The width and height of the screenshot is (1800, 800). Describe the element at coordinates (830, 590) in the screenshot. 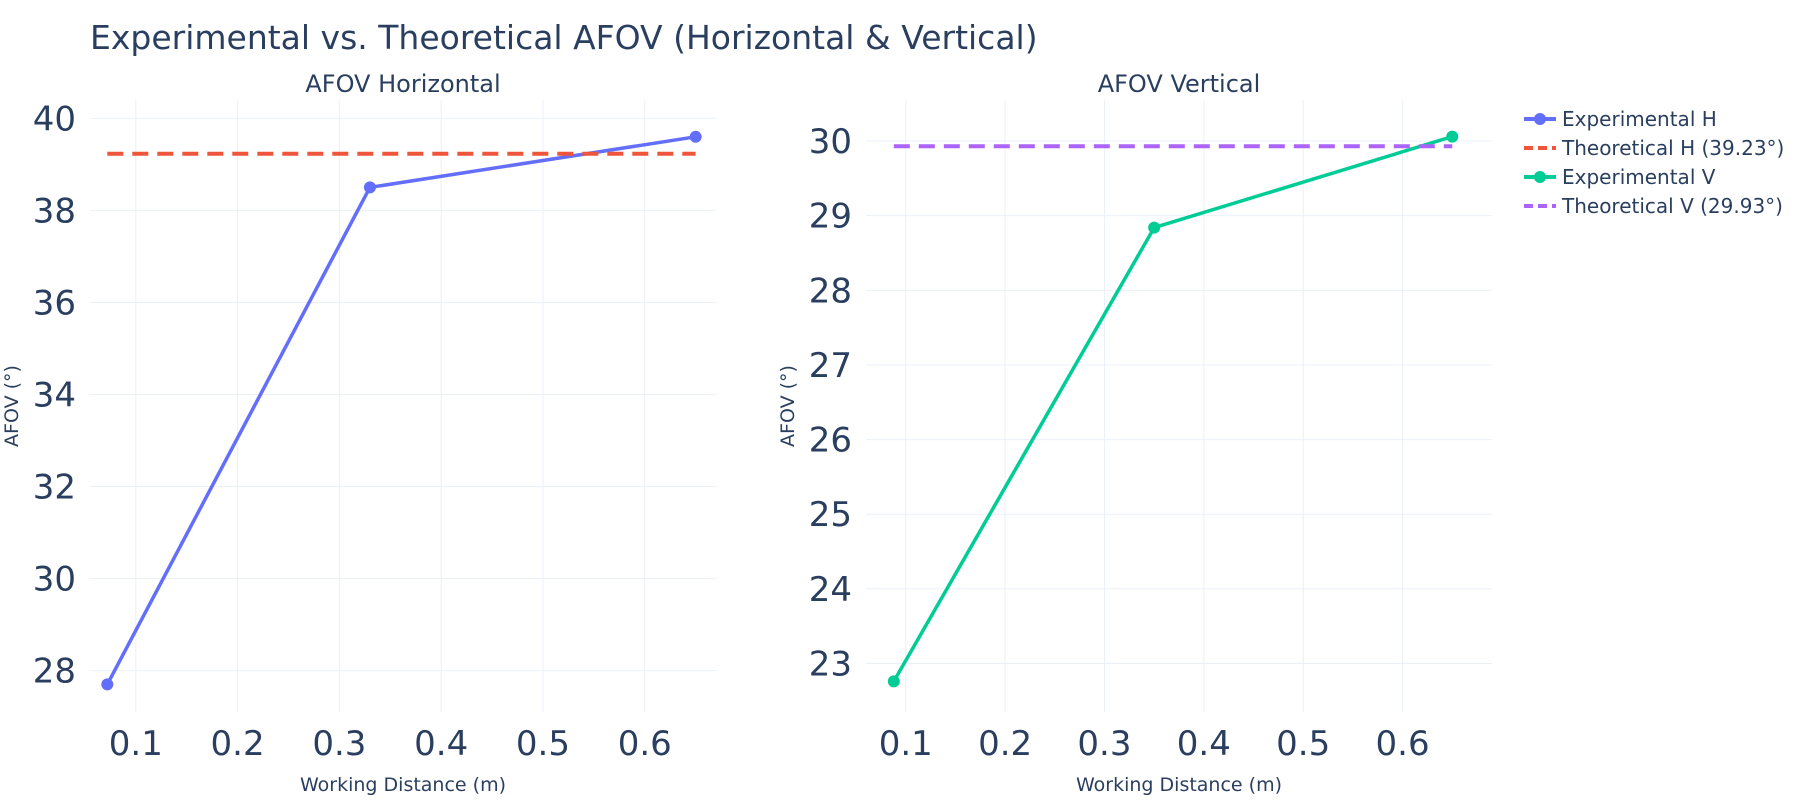

I see `vertical-y-tick-label: 24` at that location.